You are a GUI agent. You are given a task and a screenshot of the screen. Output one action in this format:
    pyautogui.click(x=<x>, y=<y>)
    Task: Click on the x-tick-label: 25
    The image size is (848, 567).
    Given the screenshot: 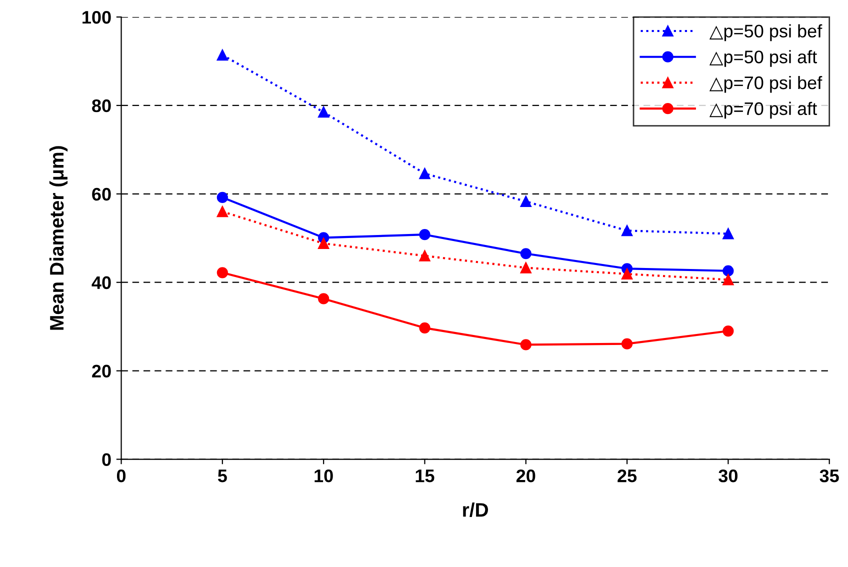 What is the action you would take?
    pyautogui.click(x=627, y=475)
    